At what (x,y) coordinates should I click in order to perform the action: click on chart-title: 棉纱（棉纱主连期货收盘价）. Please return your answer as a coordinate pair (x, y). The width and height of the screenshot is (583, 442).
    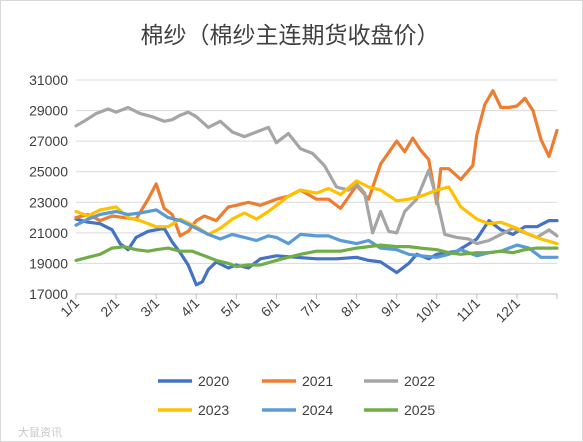
    Looking at the image, I should click on (290, 36).